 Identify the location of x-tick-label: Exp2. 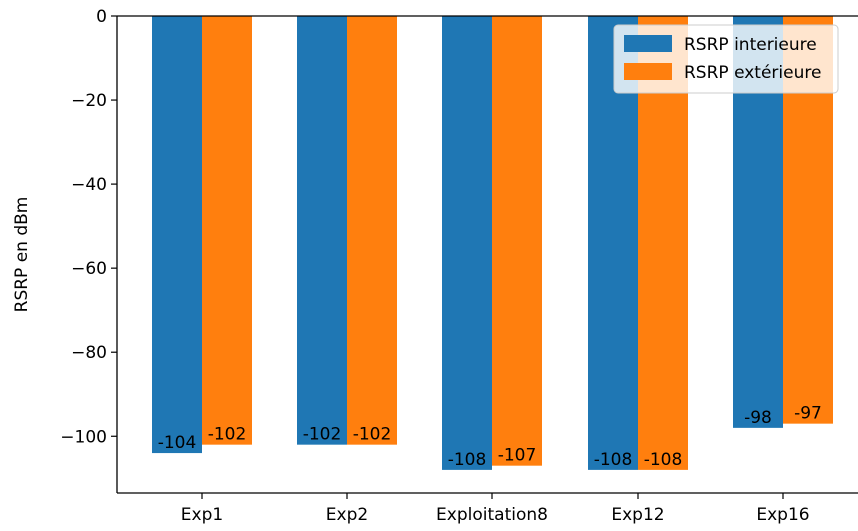
(347, 515).